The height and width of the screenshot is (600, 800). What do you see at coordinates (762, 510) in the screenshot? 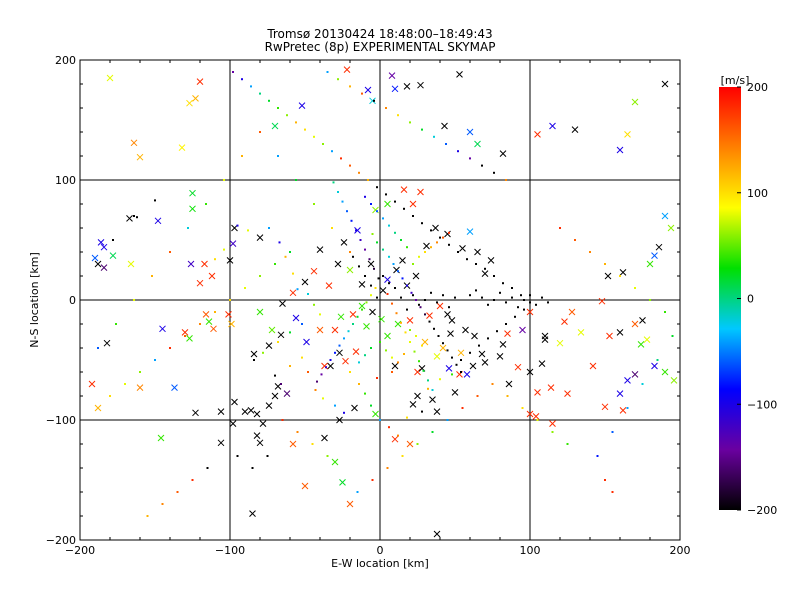
I see `colorbar-tick-label: −200` at bounding box center [762, 510].